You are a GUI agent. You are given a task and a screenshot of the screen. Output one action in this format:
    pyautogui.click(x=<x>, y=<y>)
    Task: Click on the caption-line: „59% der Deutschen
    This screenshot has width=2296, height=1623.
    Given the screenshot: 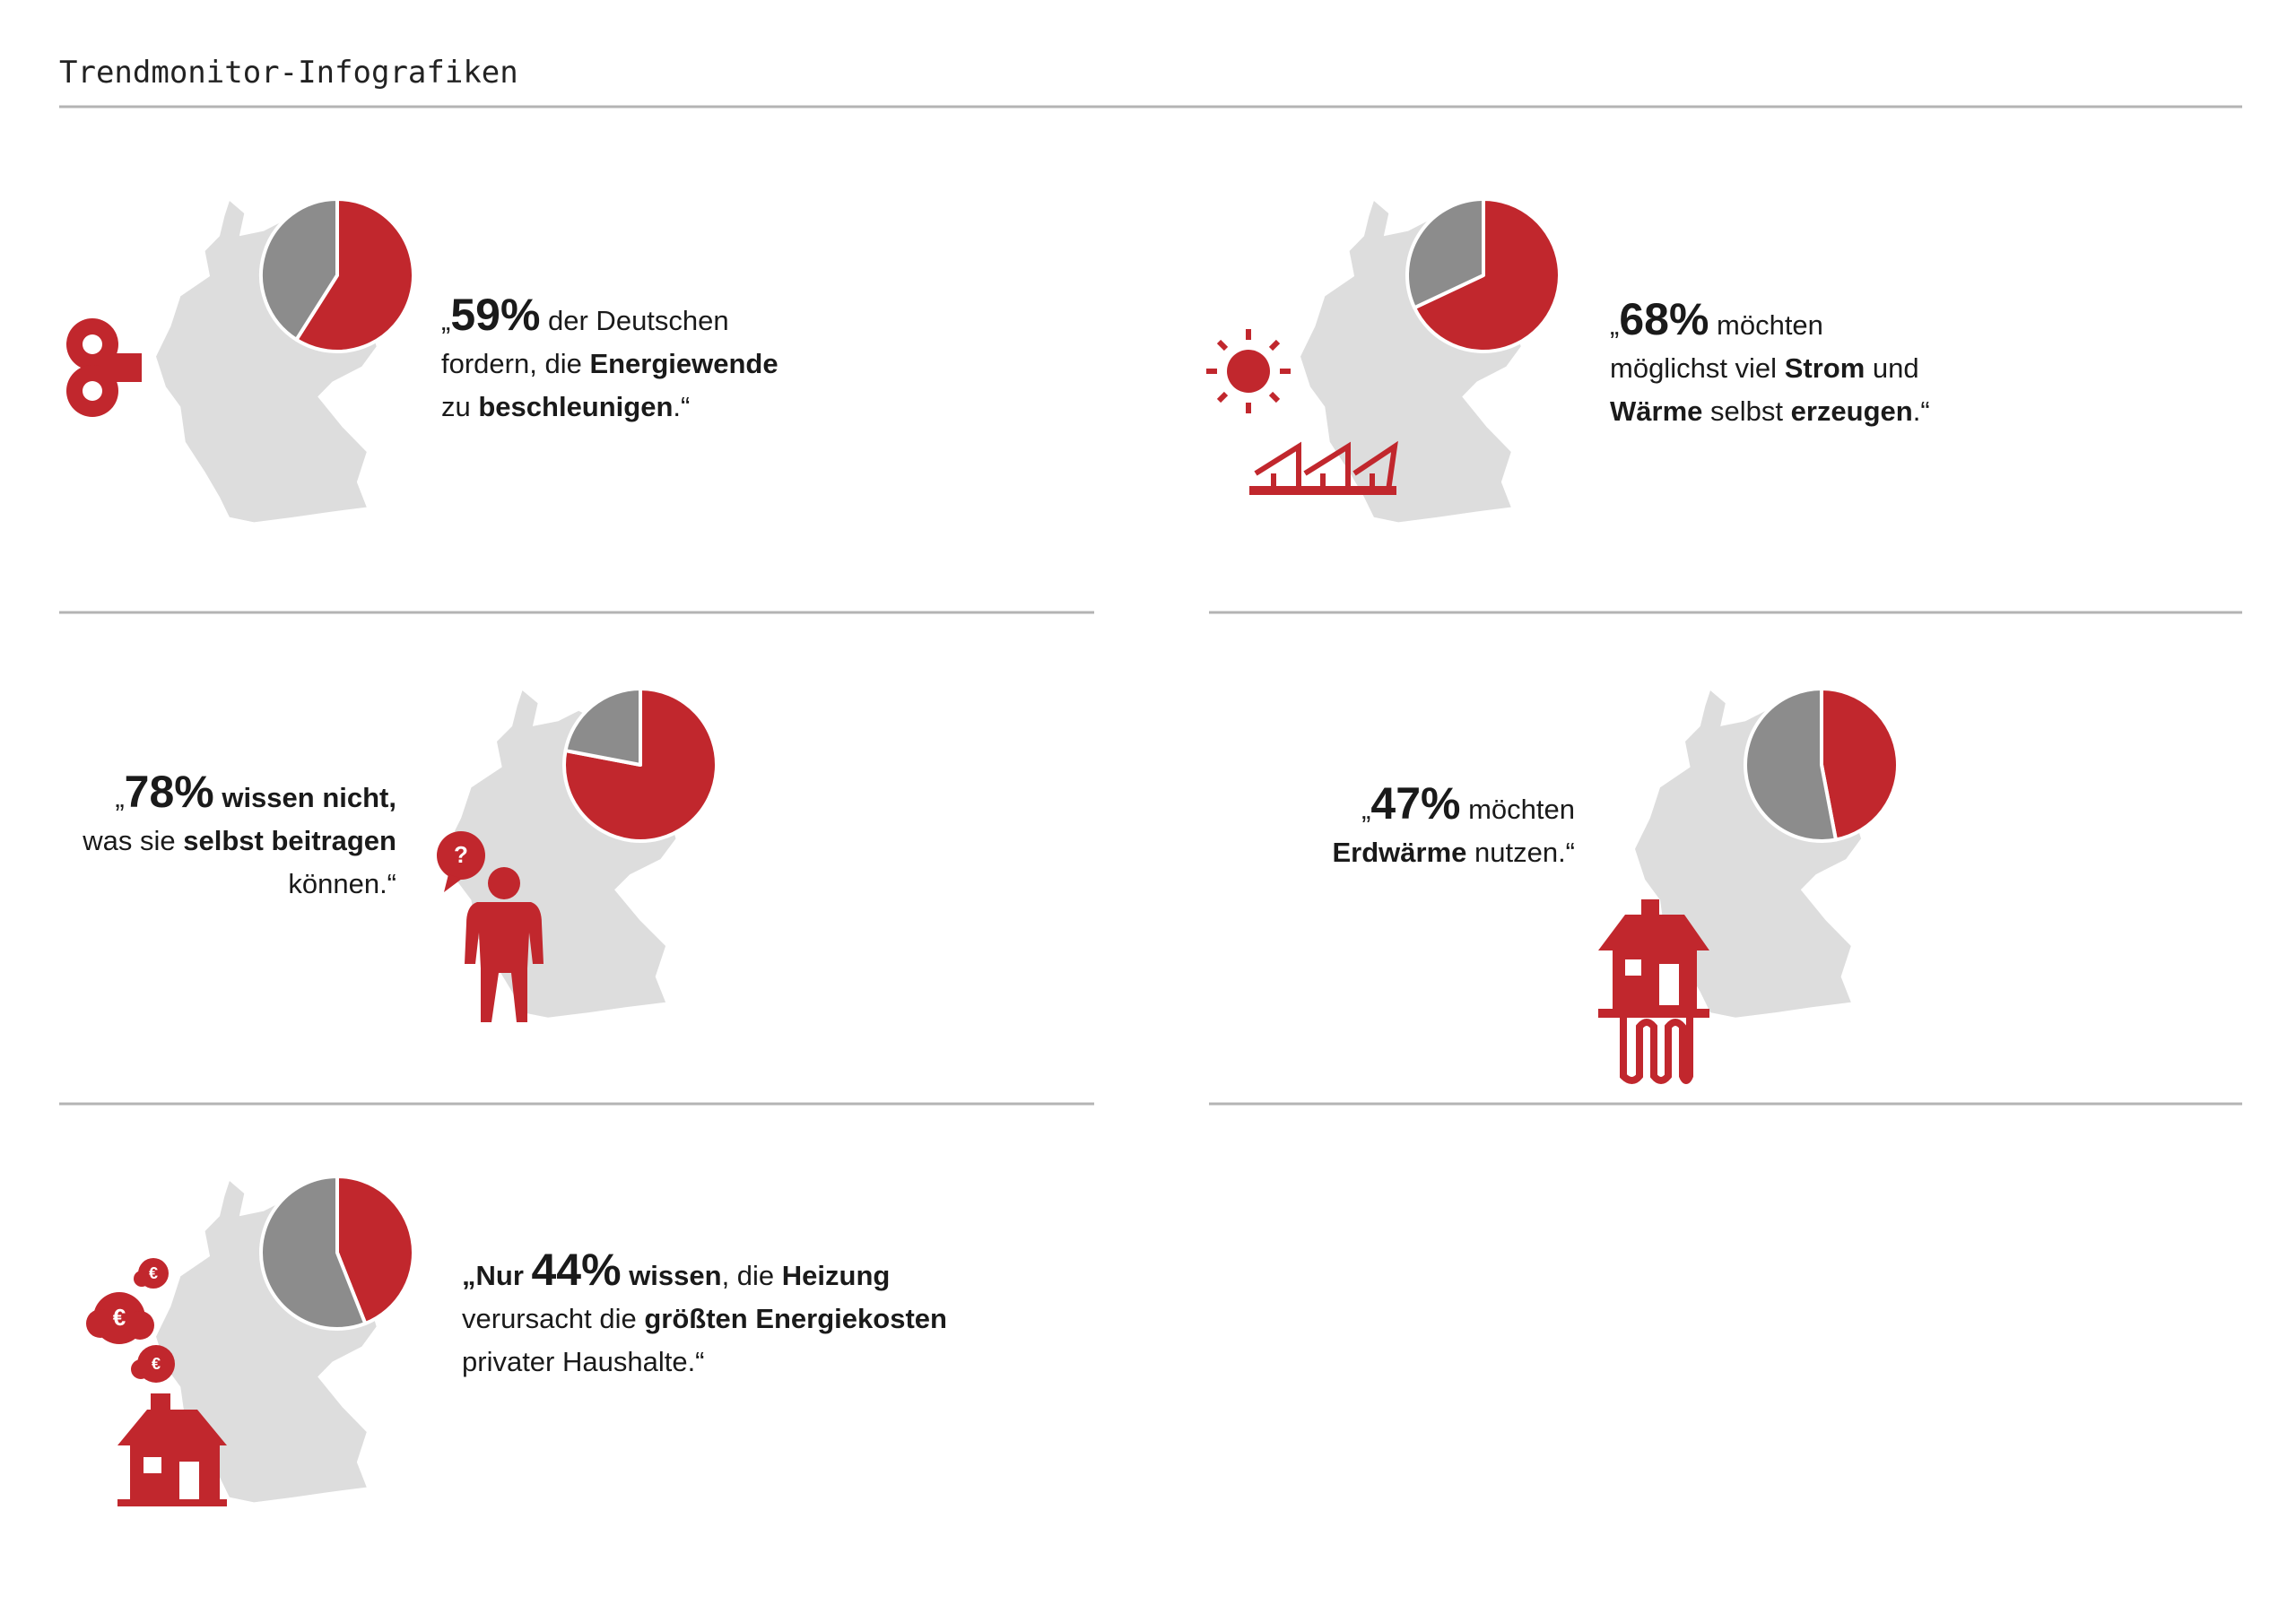 What is the action you would take?
    pyautogui.click(x=585, y=315)
    